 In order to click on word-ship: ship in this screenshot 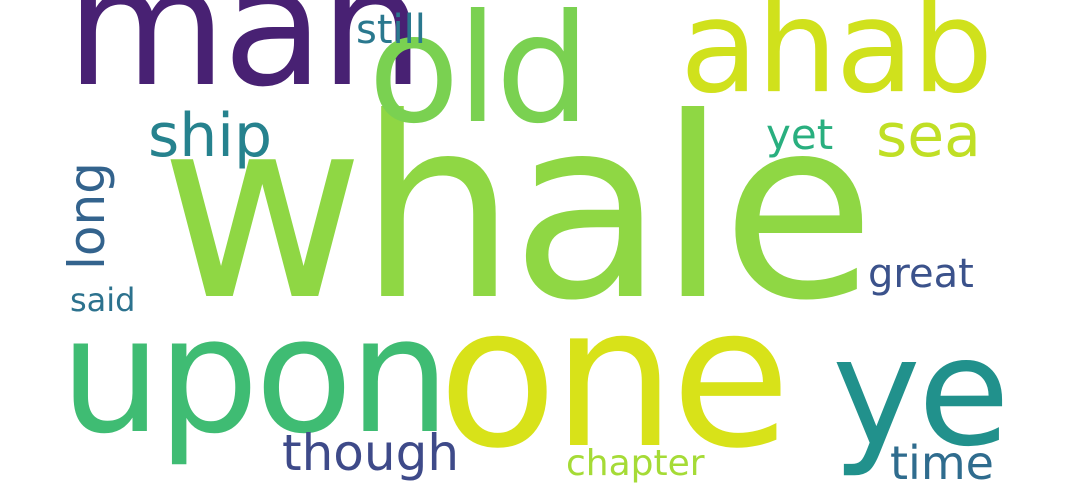, I will do `click(210, 136)`.